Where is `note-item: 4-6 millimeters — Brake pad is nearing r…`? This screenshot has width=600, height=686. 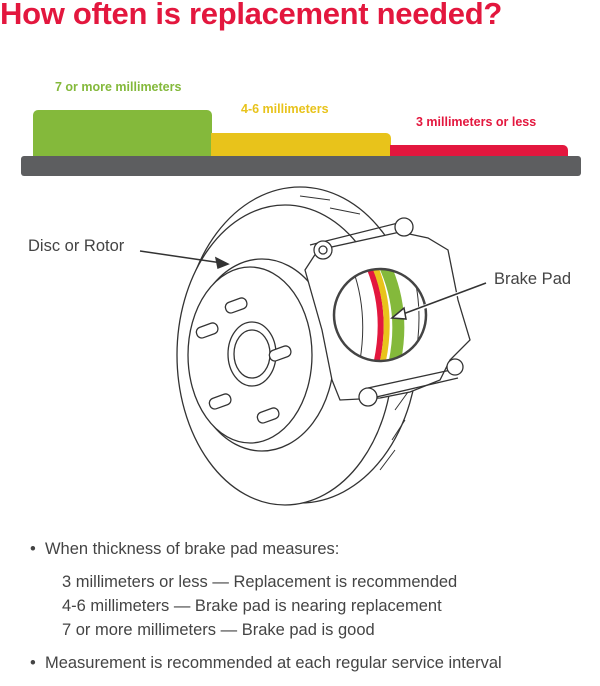 note-item: 4-6 millimeters — Brake pad is nearing r… is located at coordinates (252, 606).